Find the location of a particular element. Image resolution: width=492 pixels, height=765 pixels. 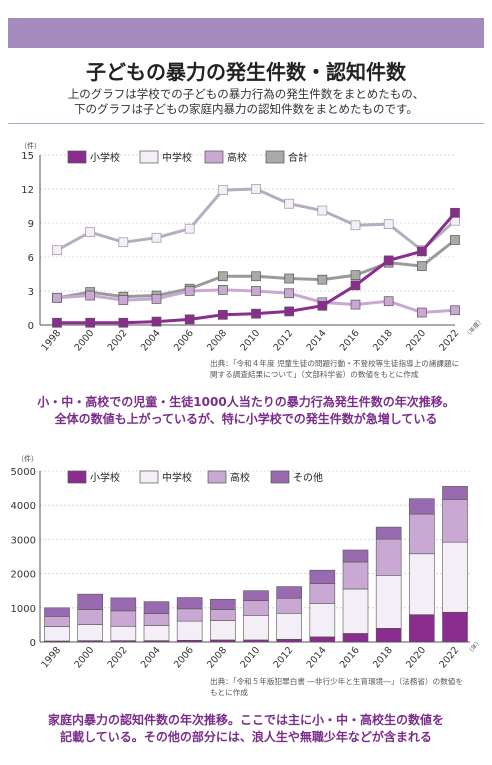

line-x-tick-label: 2016 is located at coordinates (350, 341).